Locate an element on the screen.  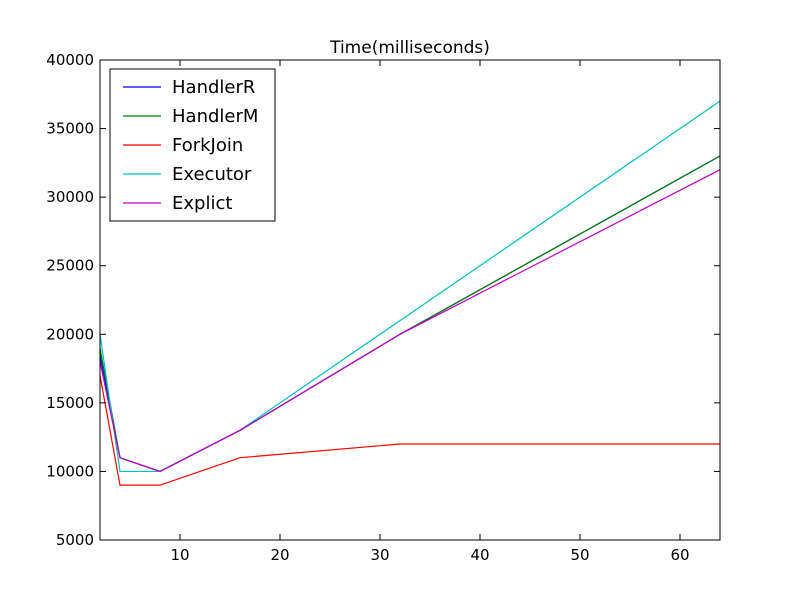
y-tick-label: 25000 is located at coordinates (70, 266).